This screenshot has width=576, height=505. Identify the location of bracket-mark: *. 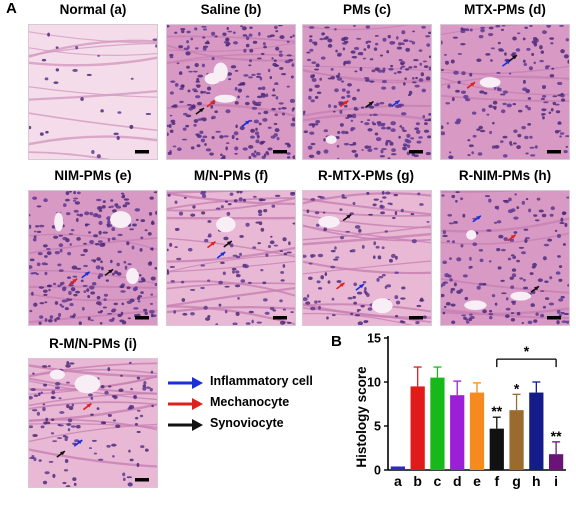
(527, 351).